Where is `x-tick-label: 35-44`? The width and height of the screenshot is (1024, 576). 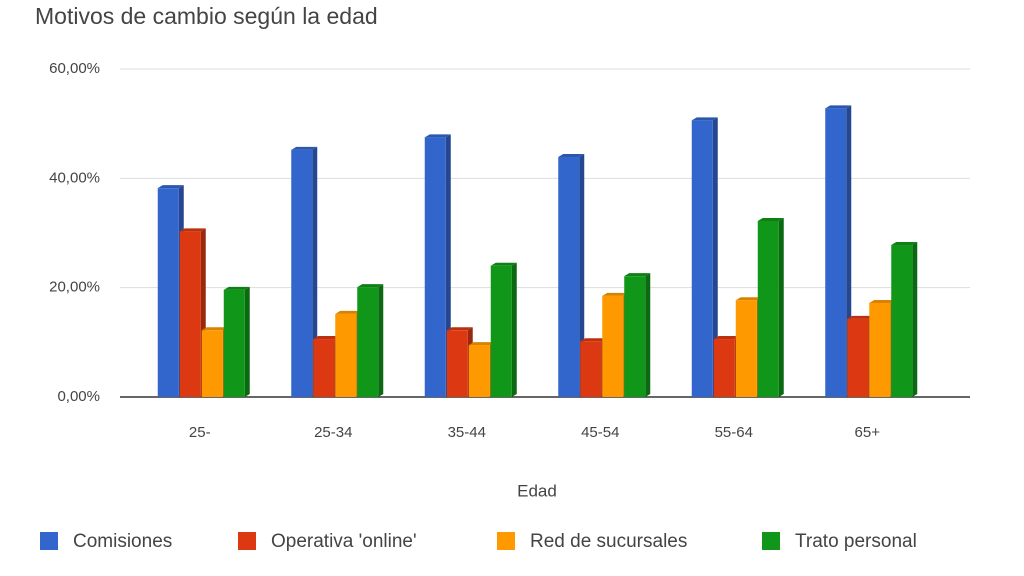
x-tick-label: 35-44 is located at coordinates (467, 432).